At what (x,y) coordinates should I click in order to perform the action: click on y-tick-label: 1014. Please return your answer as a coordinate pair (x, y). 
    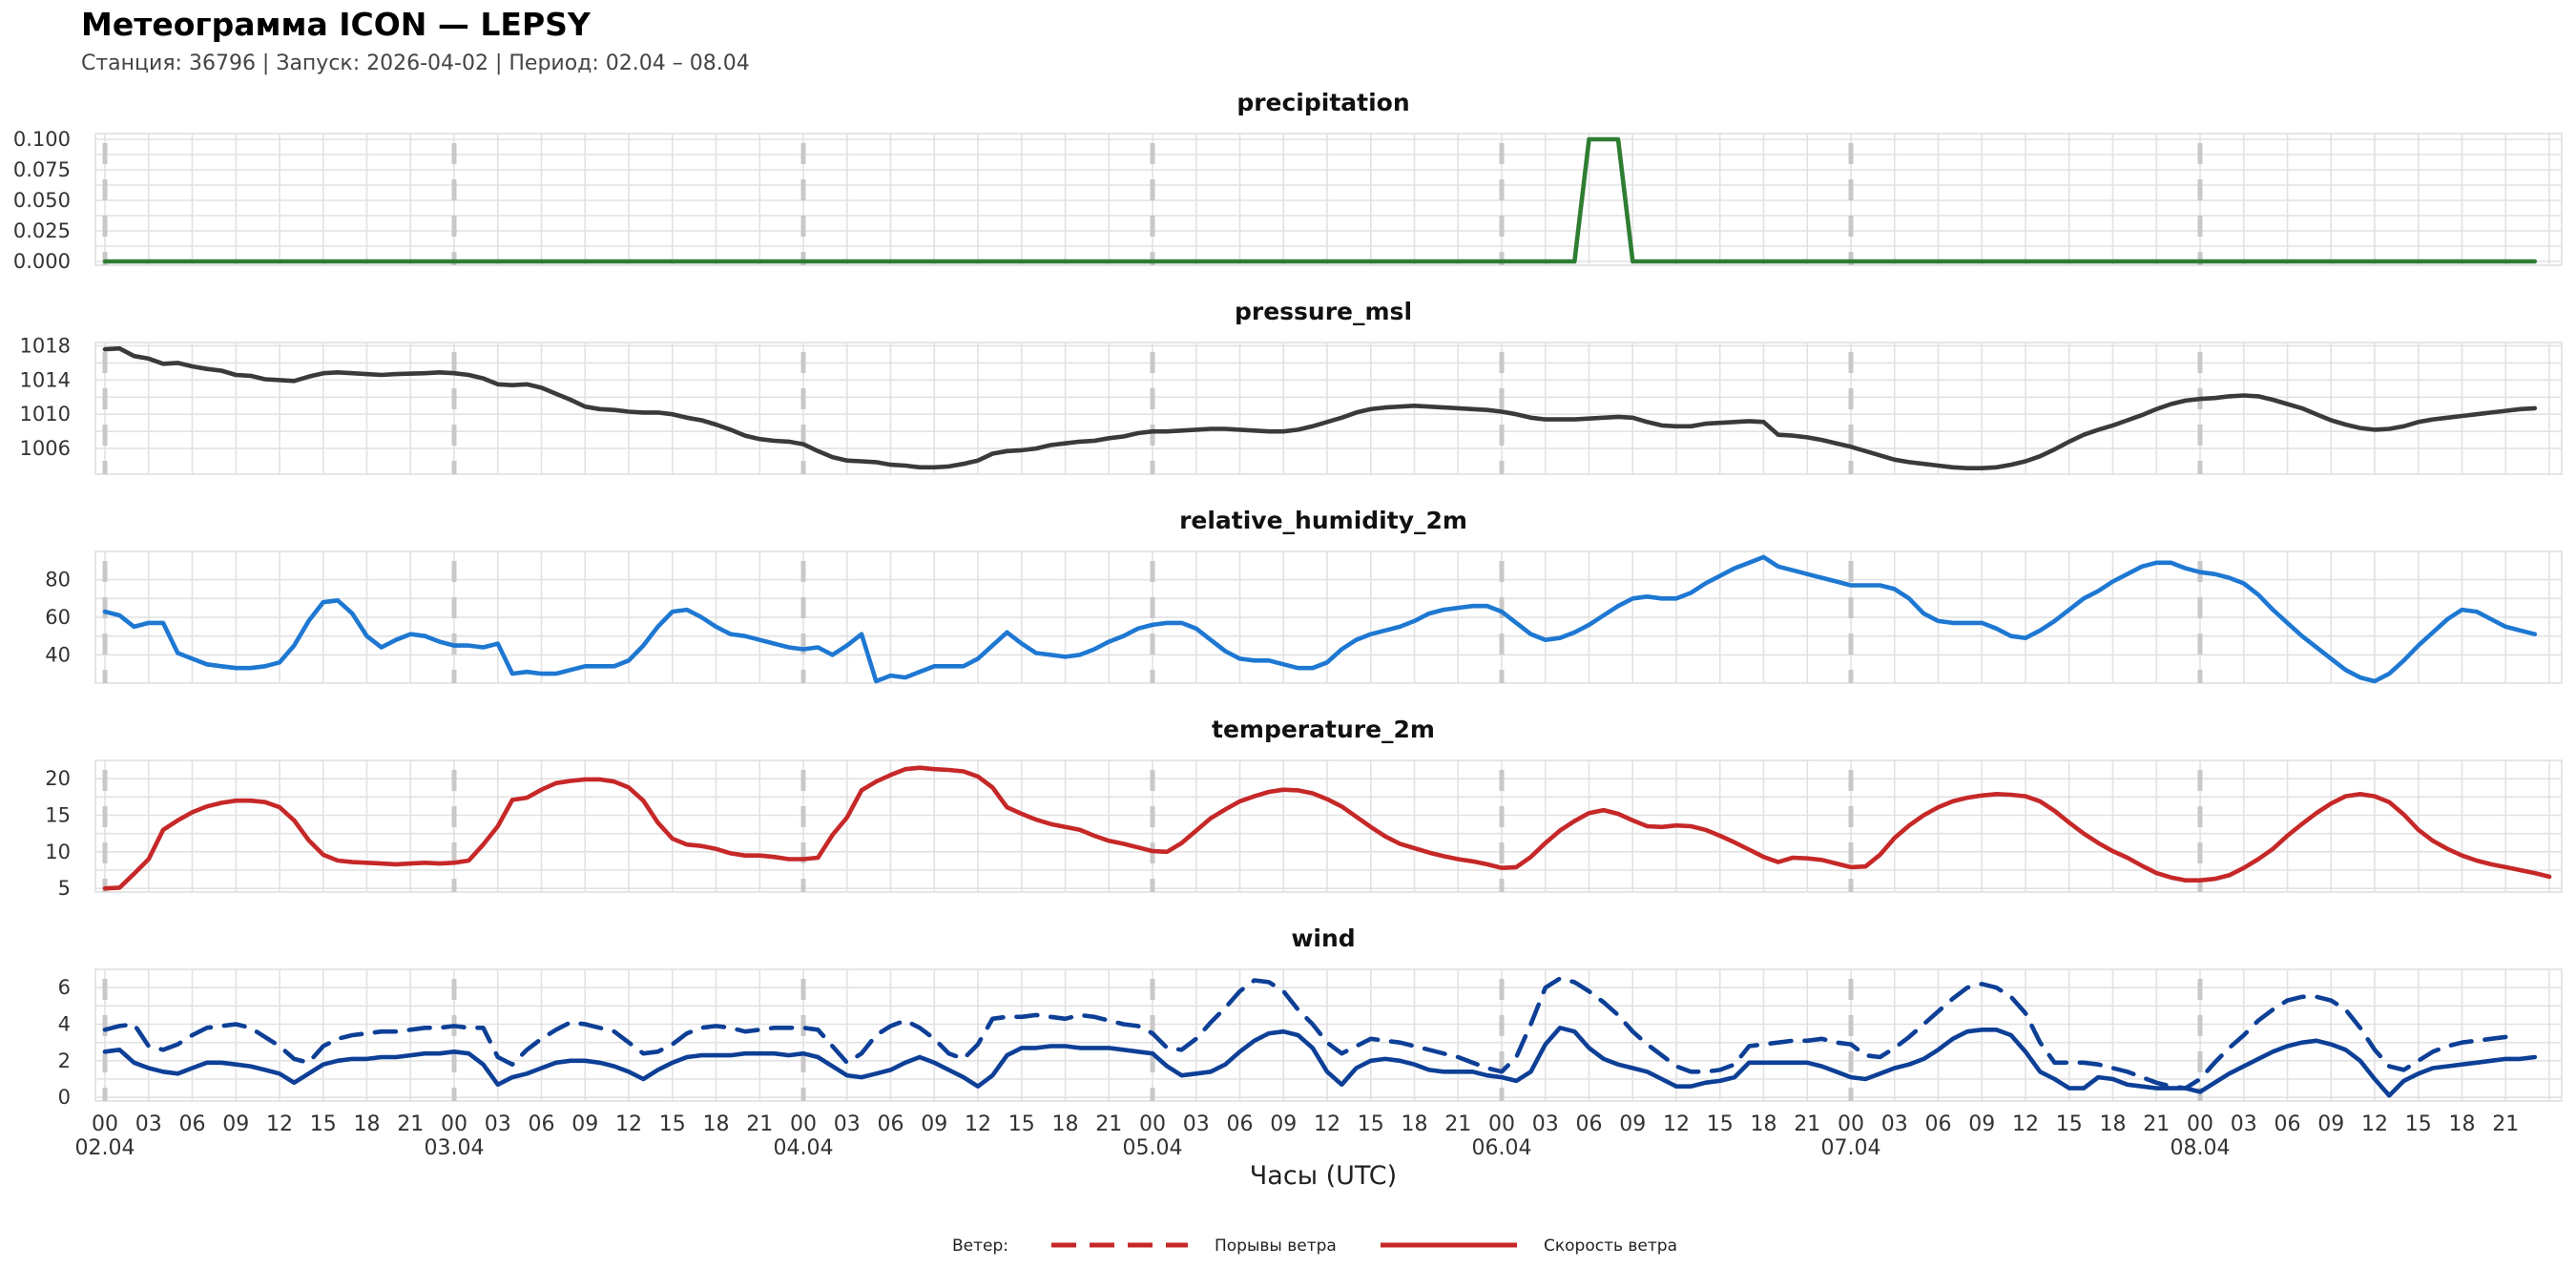
    Looking at the image, I should click on (45, 379).